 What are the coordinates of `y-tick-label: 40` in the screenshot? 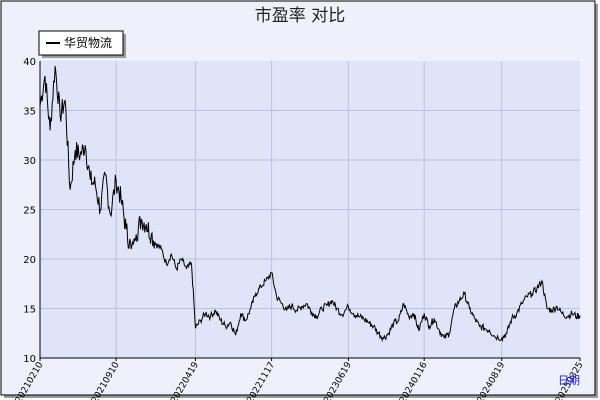 It's located at (29, 62).